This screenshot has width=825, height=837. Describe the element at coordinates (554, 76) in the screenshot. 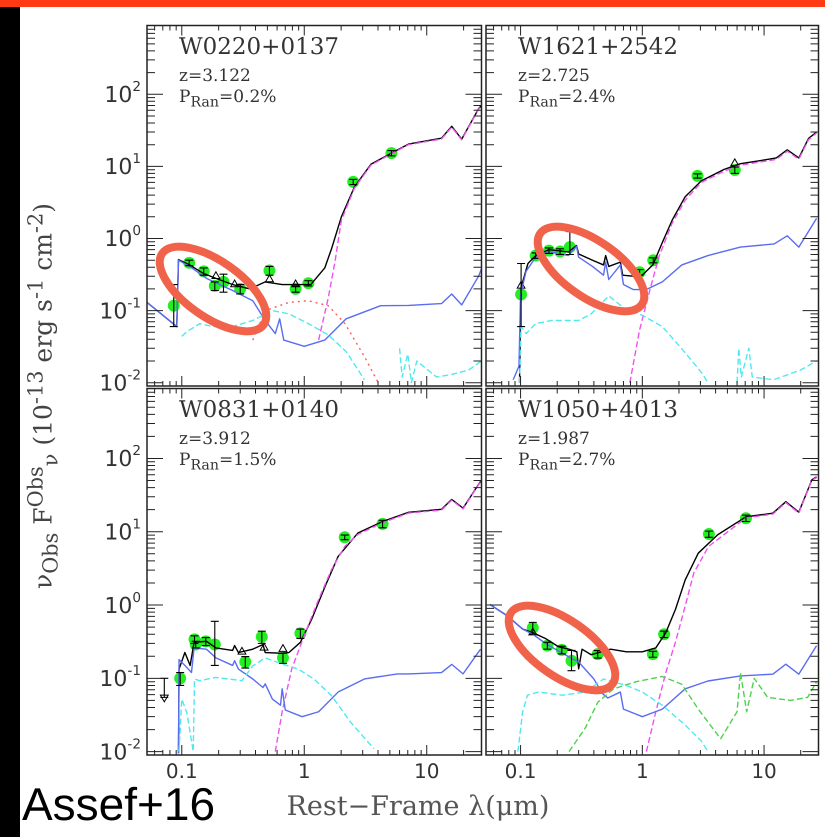

I see `annotation: z=2.725` at that location.